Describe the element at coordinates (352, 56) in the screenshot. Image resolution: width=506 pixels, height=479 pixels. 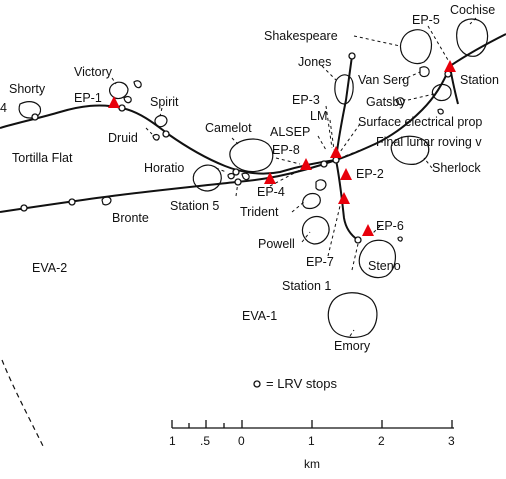
I see `lrv-stop-east` at that location.